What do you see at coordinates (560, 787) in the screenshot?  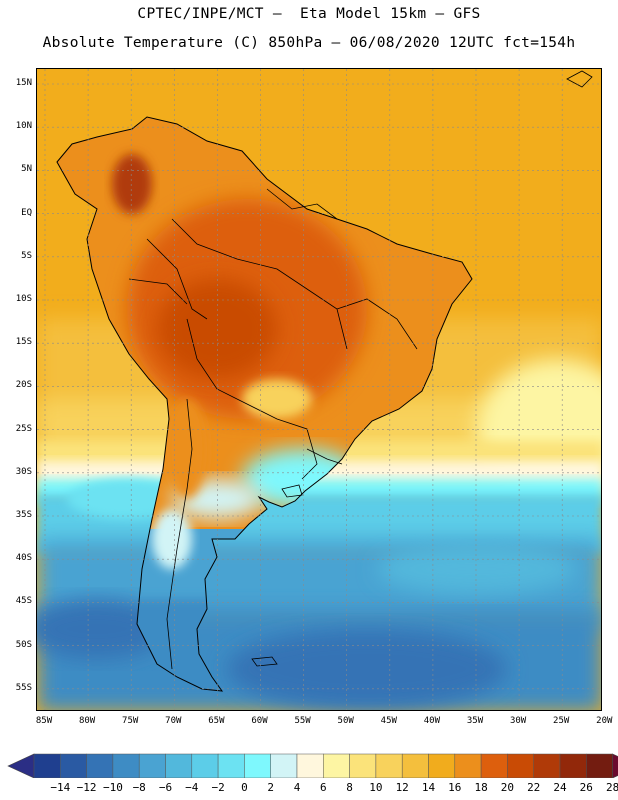 I see `colorbar-tick-label: 24` at bounding box center [560, 787].